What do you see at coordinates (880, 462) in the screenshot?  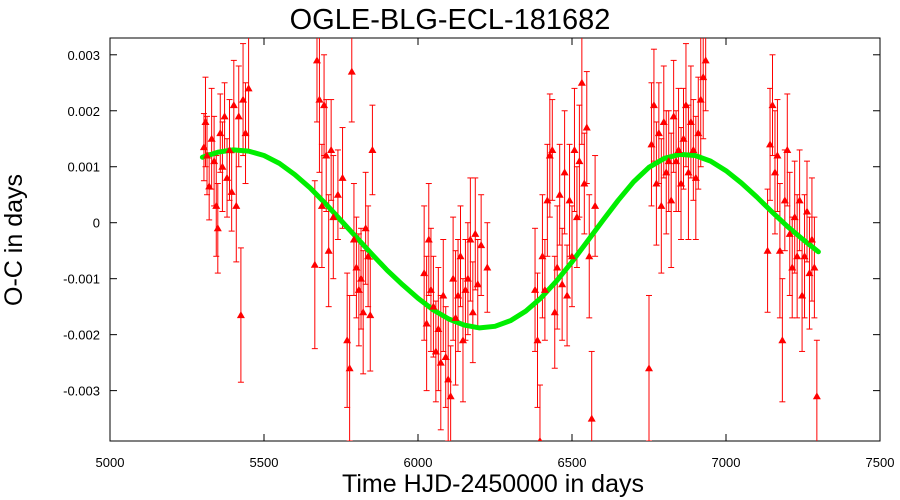 I see `x-tick-label: 7500` at bounding box center [880, 462].